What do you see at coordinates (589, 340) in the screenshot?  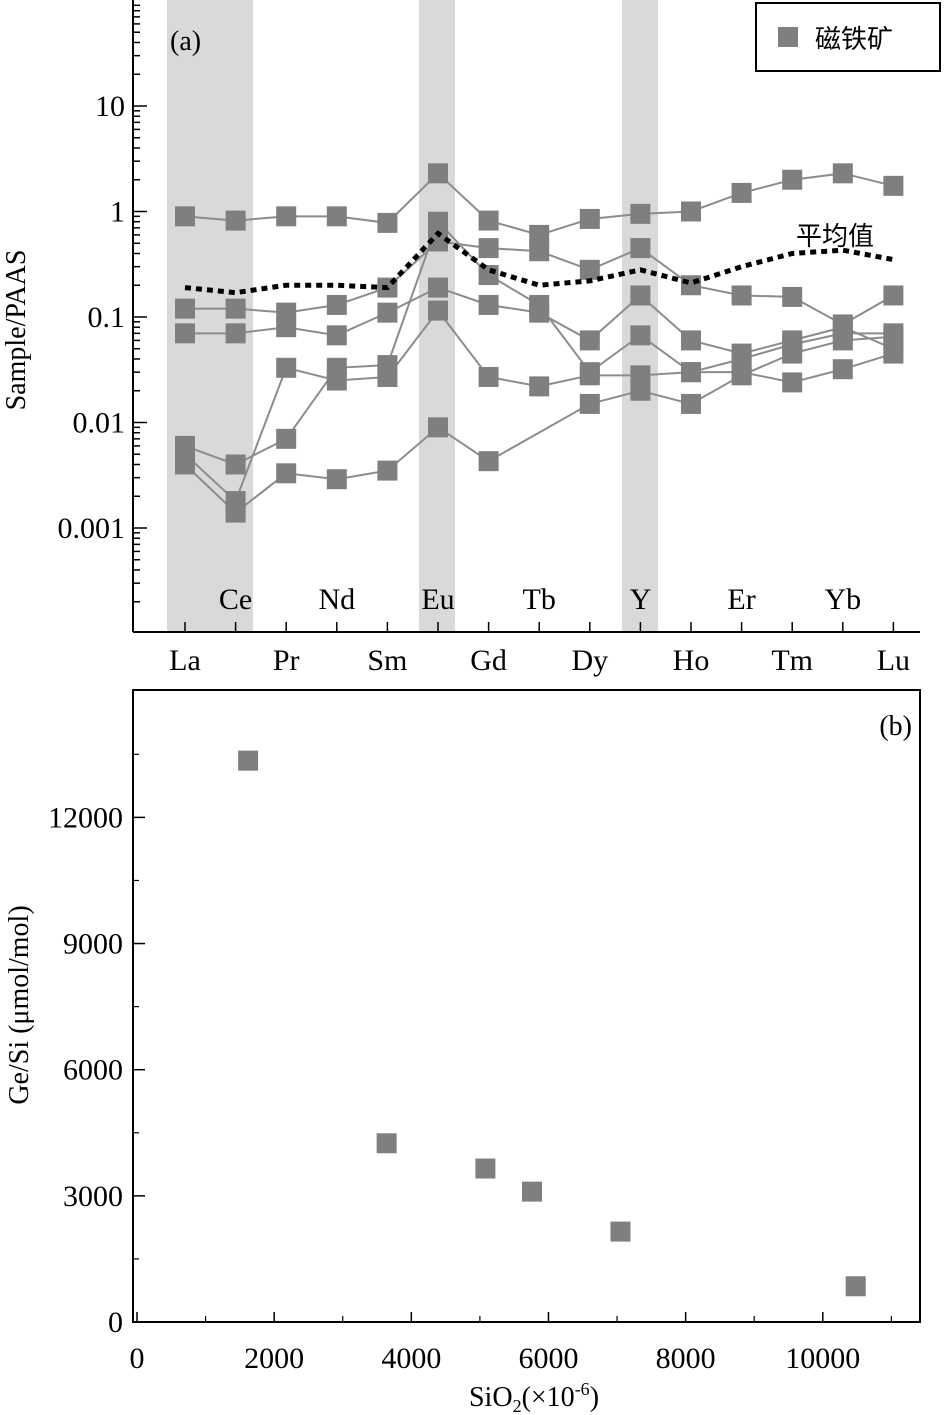 I see `series-3-marker-dy` at bounding box center [589, 340].